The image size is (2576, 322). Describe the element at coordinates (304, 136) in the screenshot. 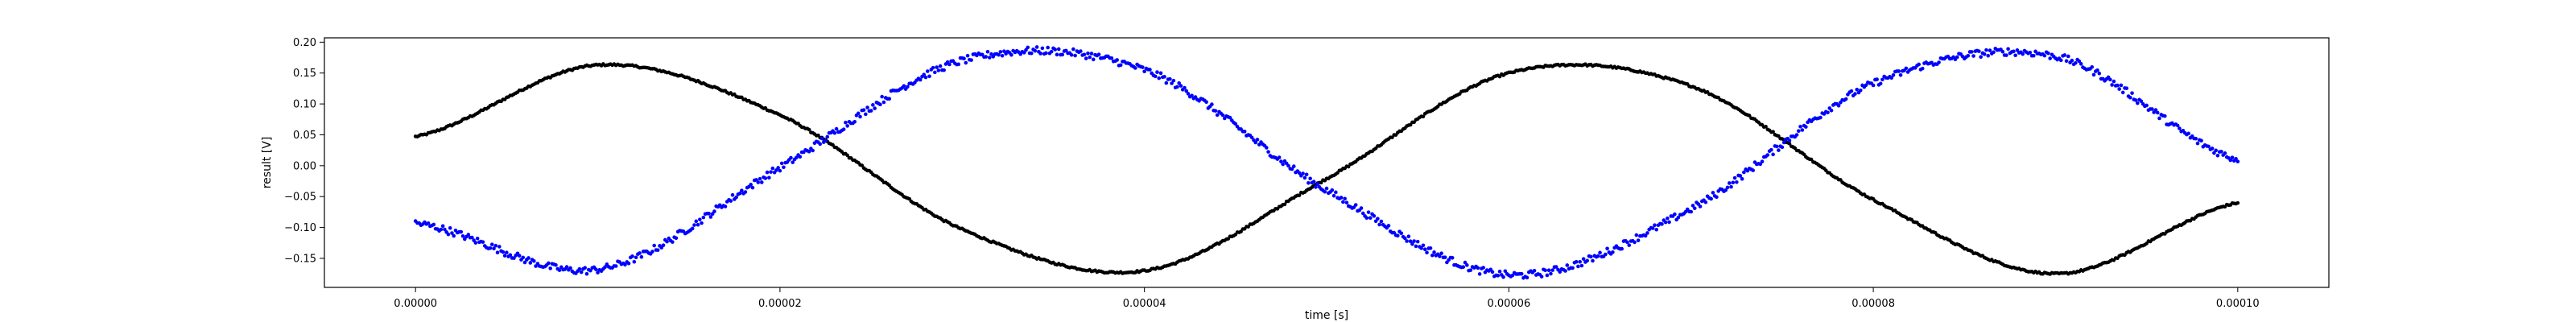

I see `y-tick-label: 0.05` at that location.